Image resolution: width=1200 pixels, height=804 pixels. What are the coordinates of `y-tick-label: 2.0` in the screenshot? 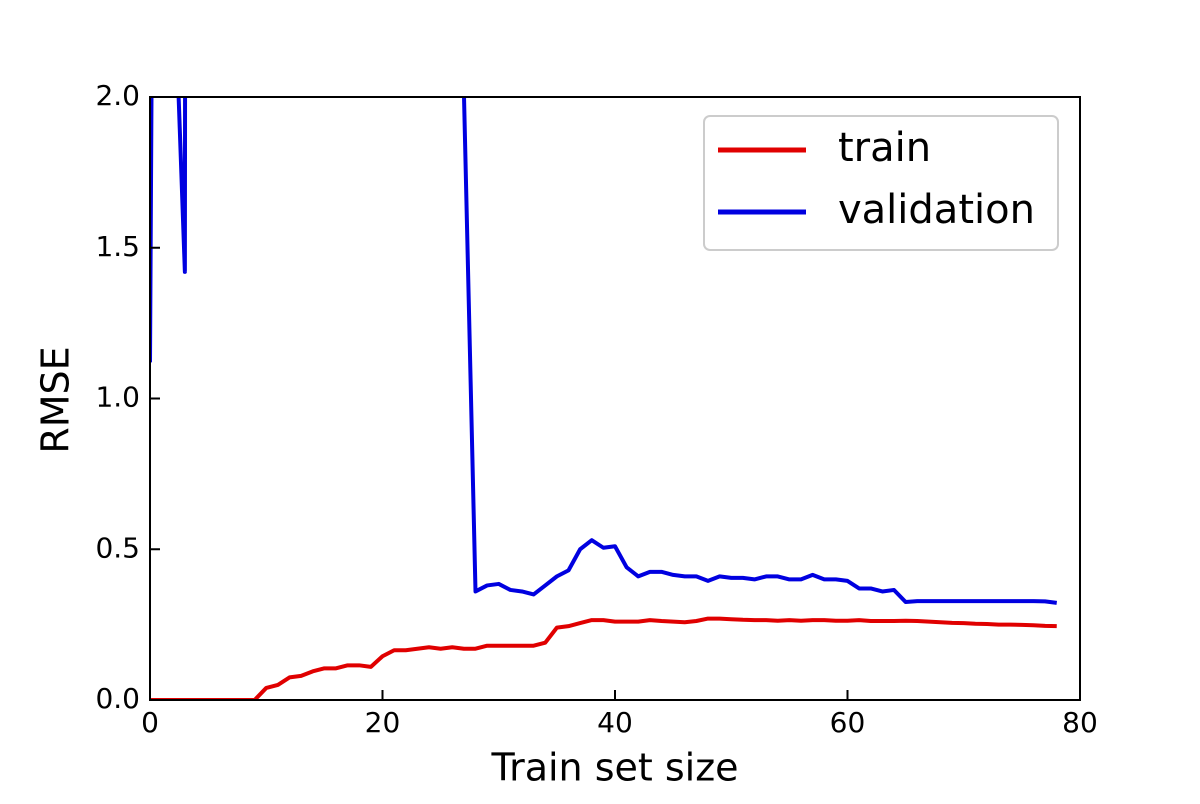 It's located at (117, 95).